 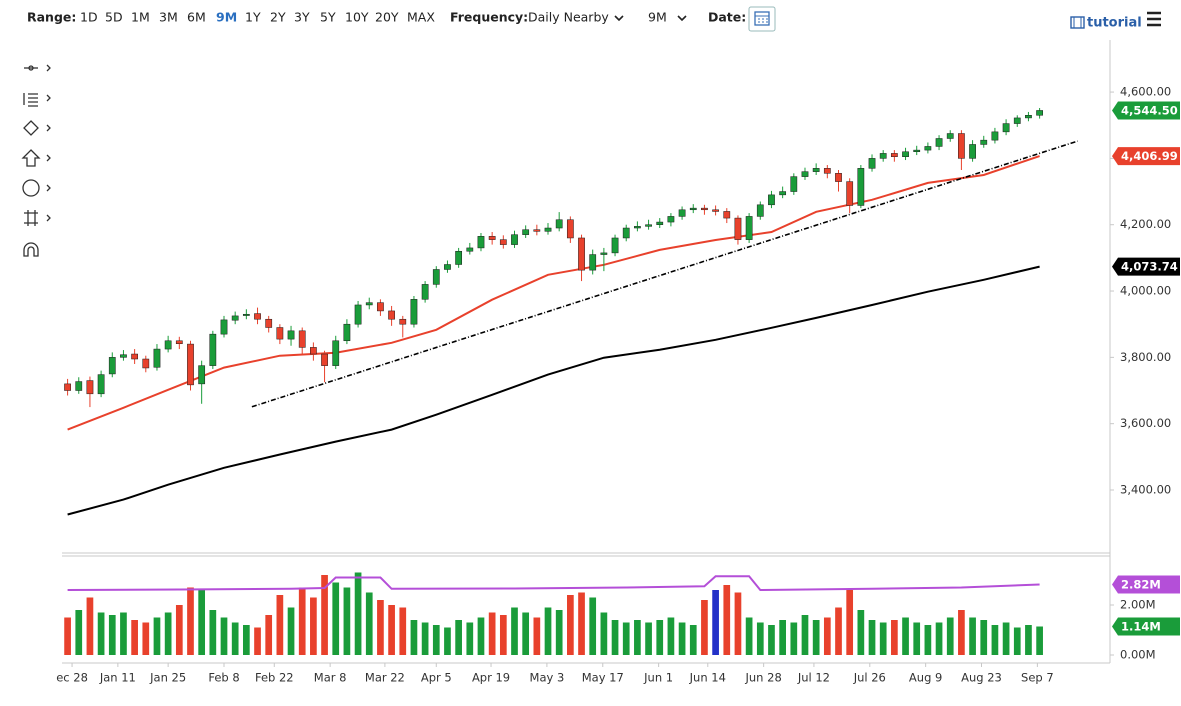 I want to click on tool-note, so click(x=36, y=188).